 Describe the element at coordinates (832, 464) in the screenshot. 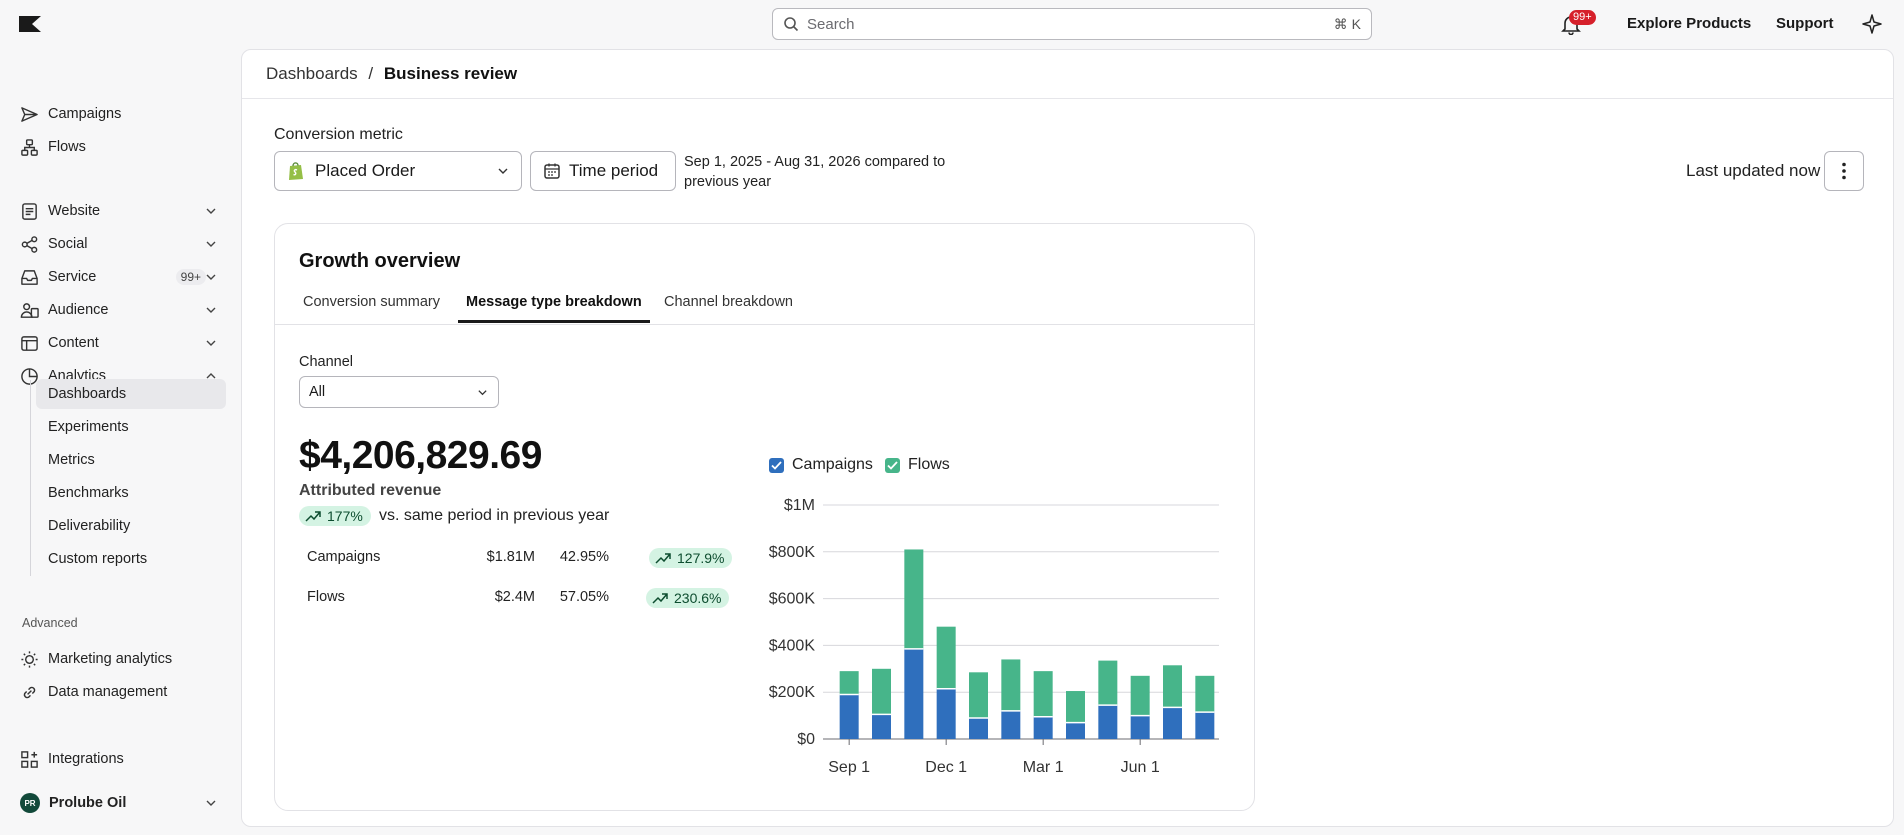

I see `legend-label: Campaigns` at that location.